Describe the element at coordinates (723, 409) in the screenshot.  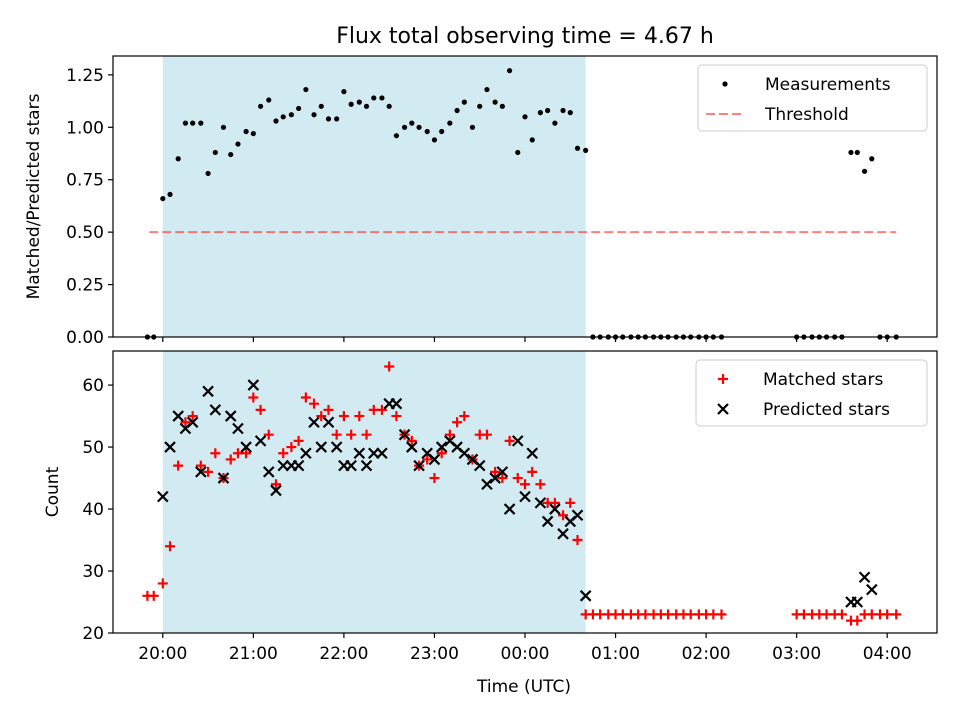
I see `legend-marker-predicted` at that location.